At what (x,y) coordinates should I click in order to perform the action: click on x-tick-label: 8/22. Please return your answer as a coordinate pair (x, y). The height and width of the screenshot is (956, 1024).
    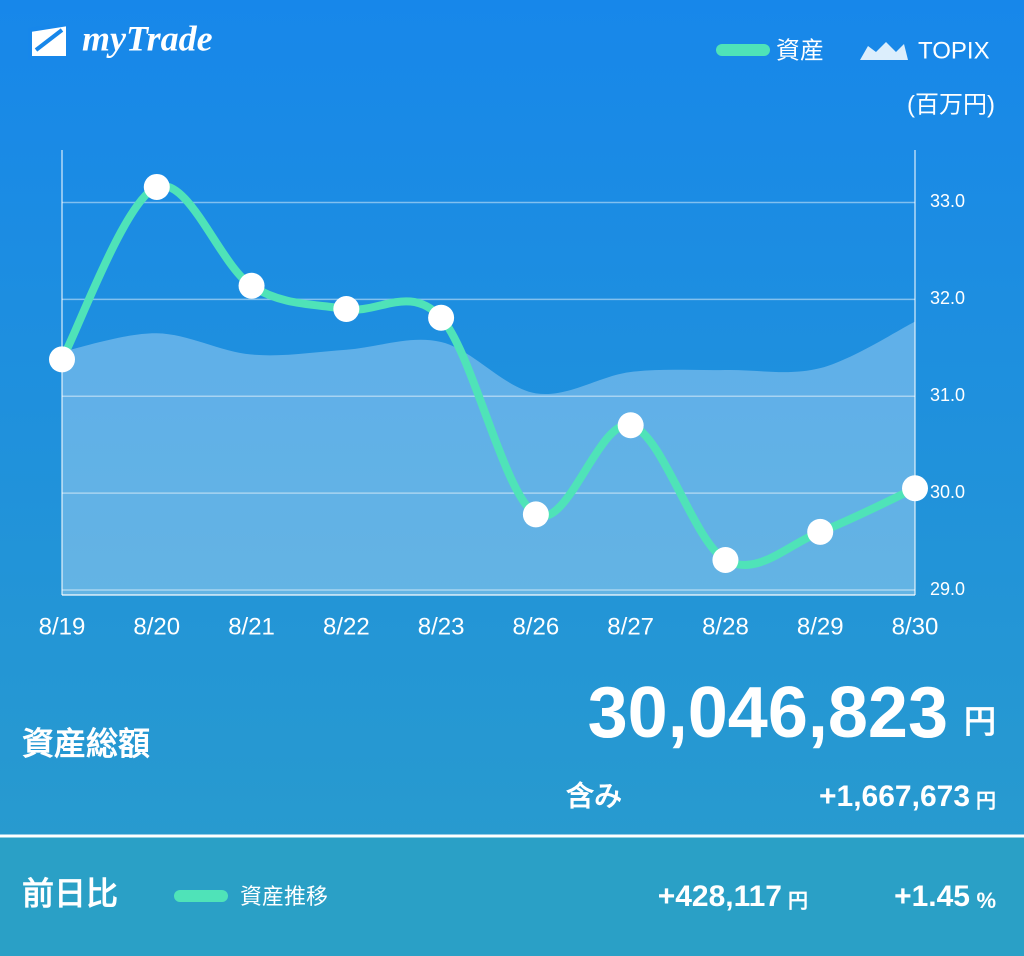
    Looking at the image, I should click on (346, 626).